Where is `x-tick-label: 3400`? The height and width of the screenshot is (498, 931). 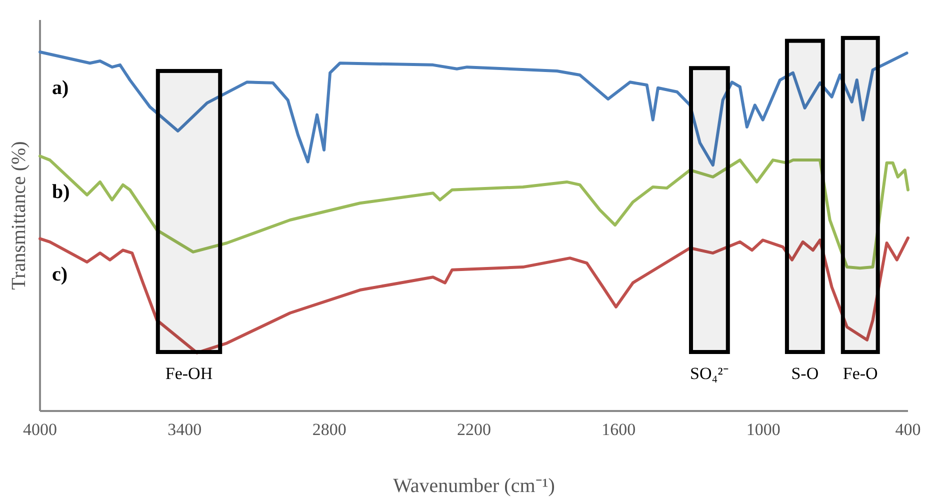 x-tick-label: 3400 is located at coordinates (185, 430).